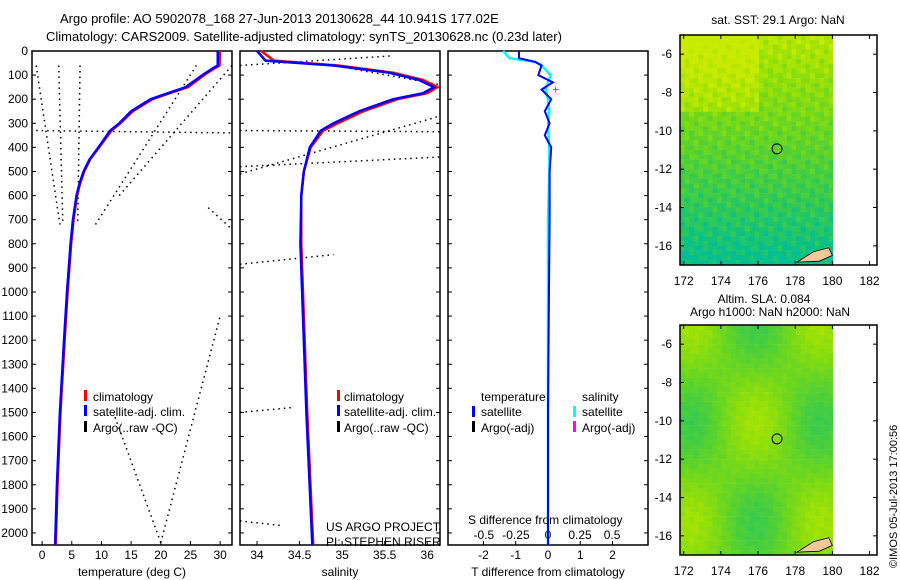 The height and width of the screenshot is (580, 900). What do you see at coordinates (664, 536) in the screenshot?
I see `y-tick-label: -16` at bounding box center [664, 536].